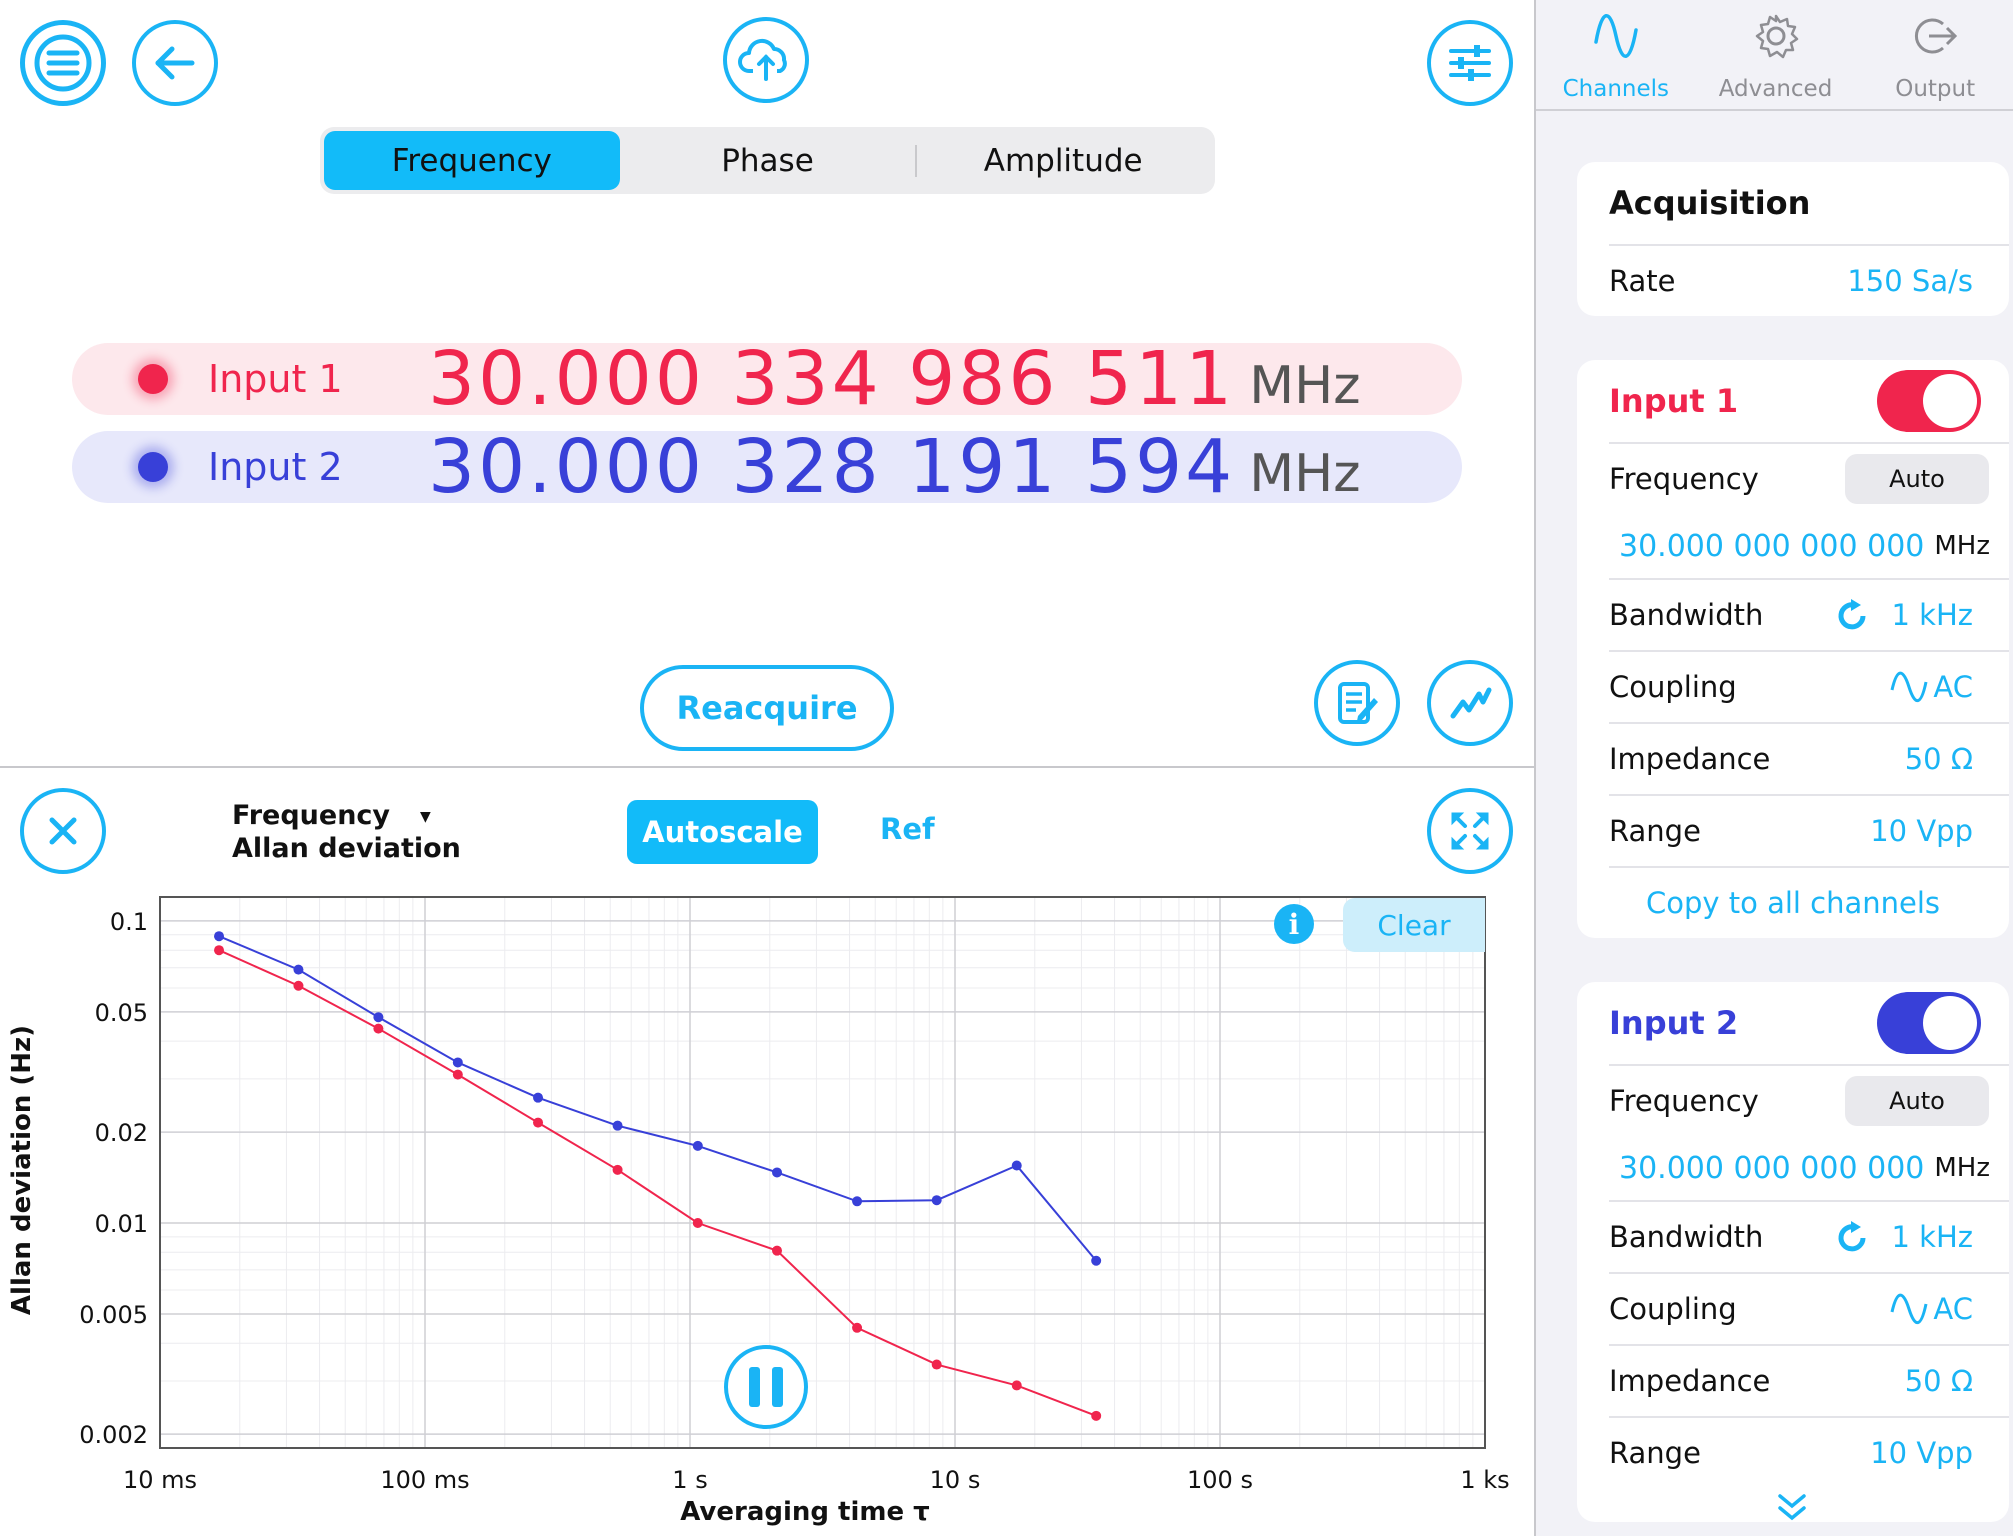 The image size is (2013, 1536). I want to click on tab-channels-label: Channels, so click(1616, 89).